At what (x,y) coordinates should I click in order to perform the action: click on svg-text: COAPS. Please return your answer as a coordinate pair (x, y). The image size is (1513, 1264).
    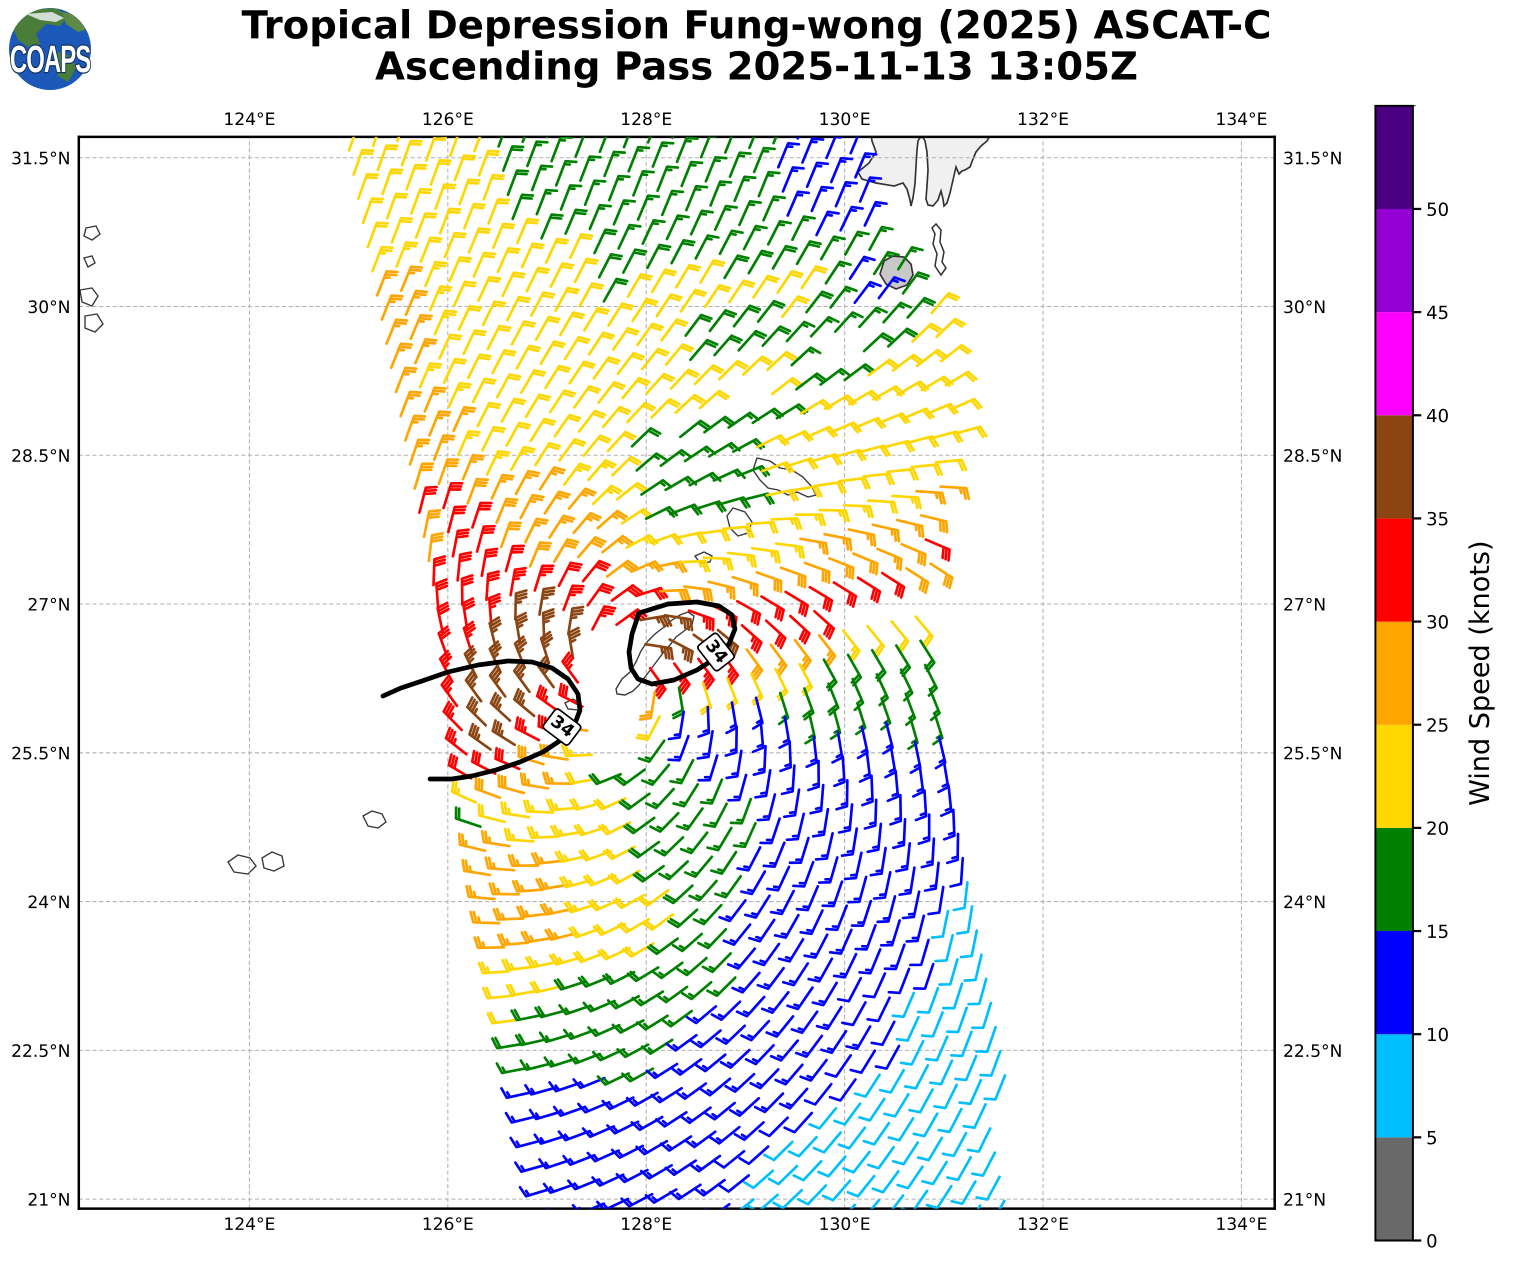
    Looking at the image, I should click on (50, 58).